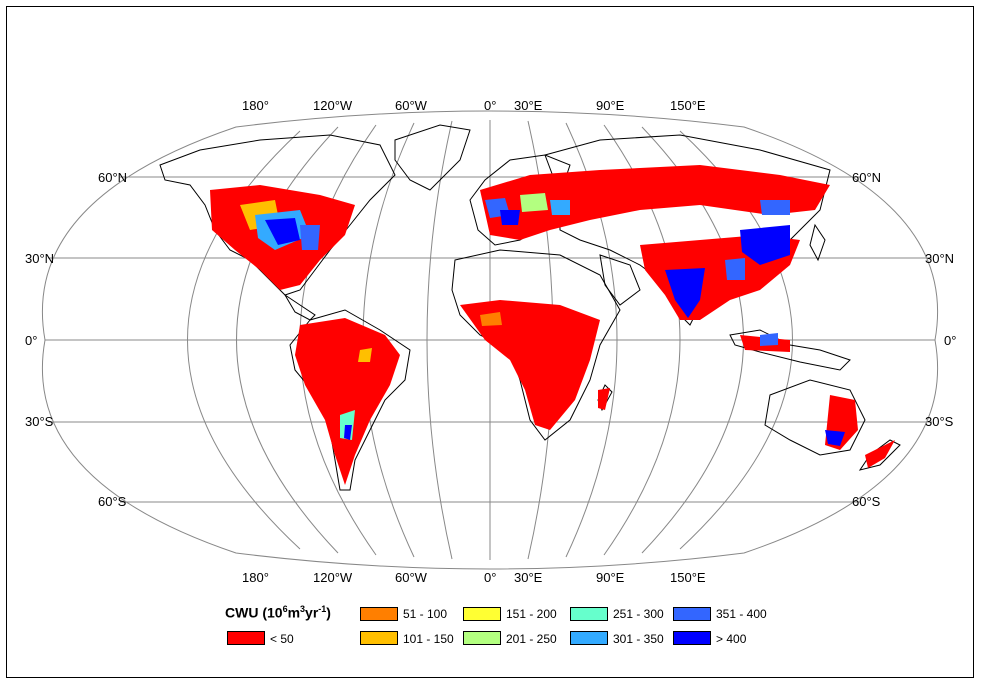 The height and width of the screenshot is (686, 984). What do you see at coordinates (112, 177) in the screenshot?
I see `lat-label-left-60n: 60°N` at bounding box center [112, 177].